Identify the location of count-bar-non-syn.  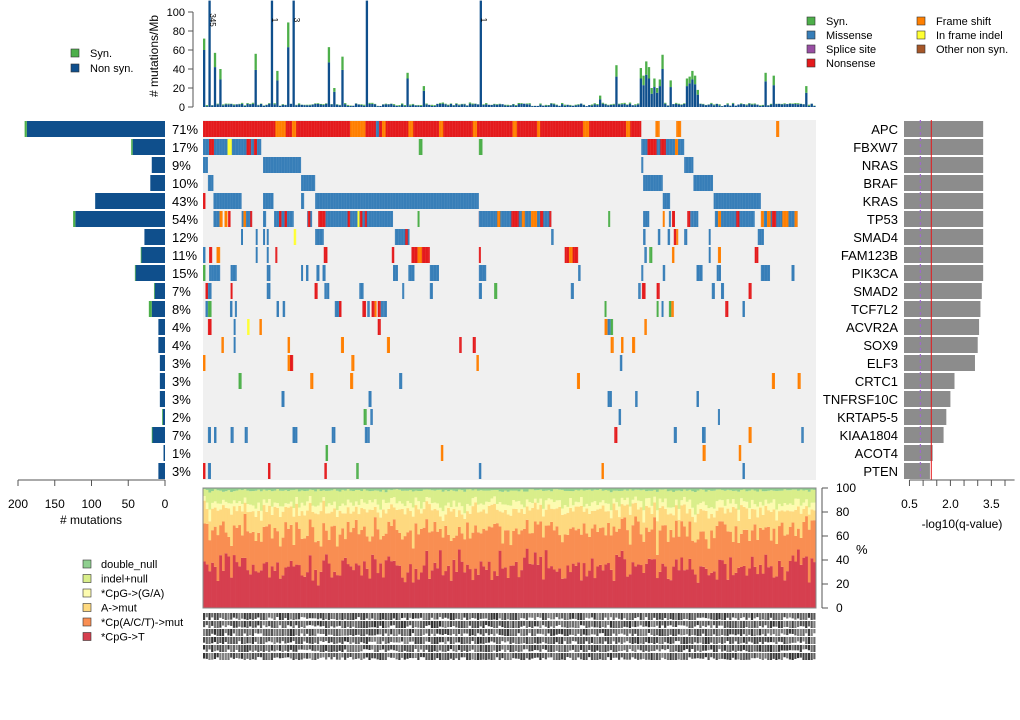
(130, 201).